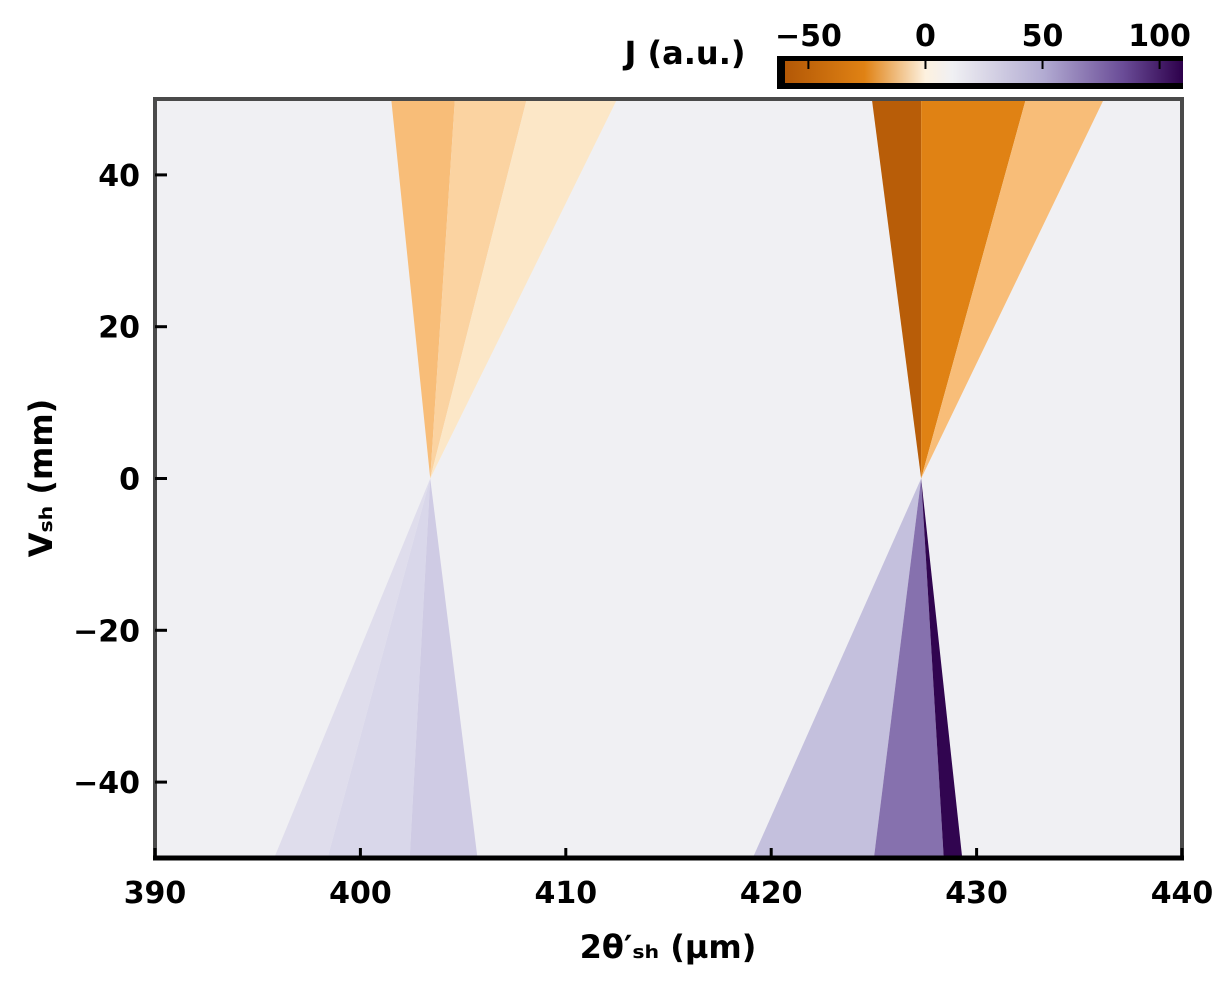 The image size is (1231, 983). What do you see at coordinates (119, 328) in the screenshot?
I see `y-tick-label: 20` at bounding box center [119, 328].